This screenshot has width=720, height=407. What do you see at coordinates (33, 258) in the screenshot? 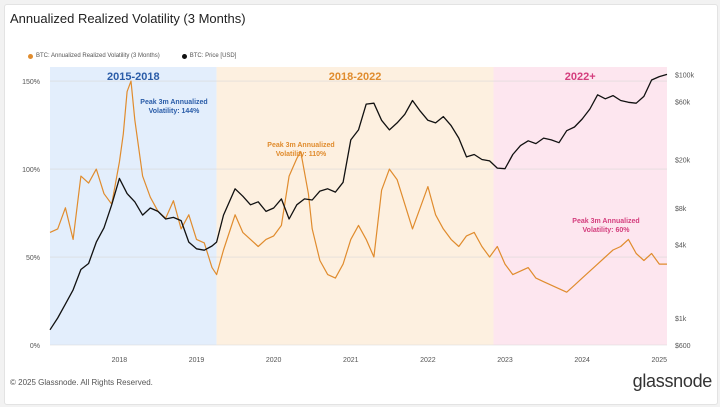
I see `y-left-tick-1: 50%` at bounding box center [33, 258].